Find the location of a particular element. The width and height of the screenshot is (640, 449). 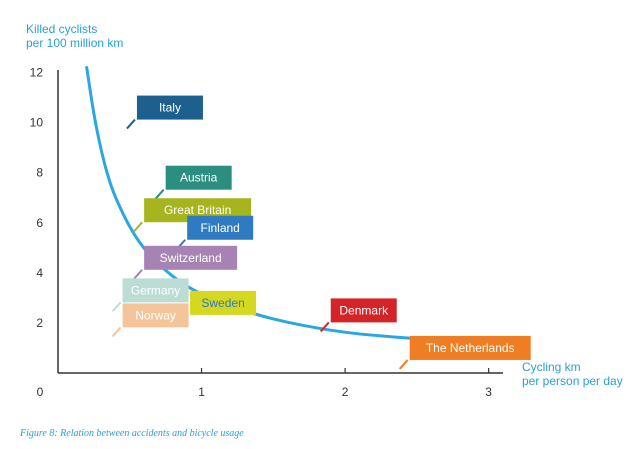

y-axis-label-line2: per 100 million km is located at coordinates (75, 43).